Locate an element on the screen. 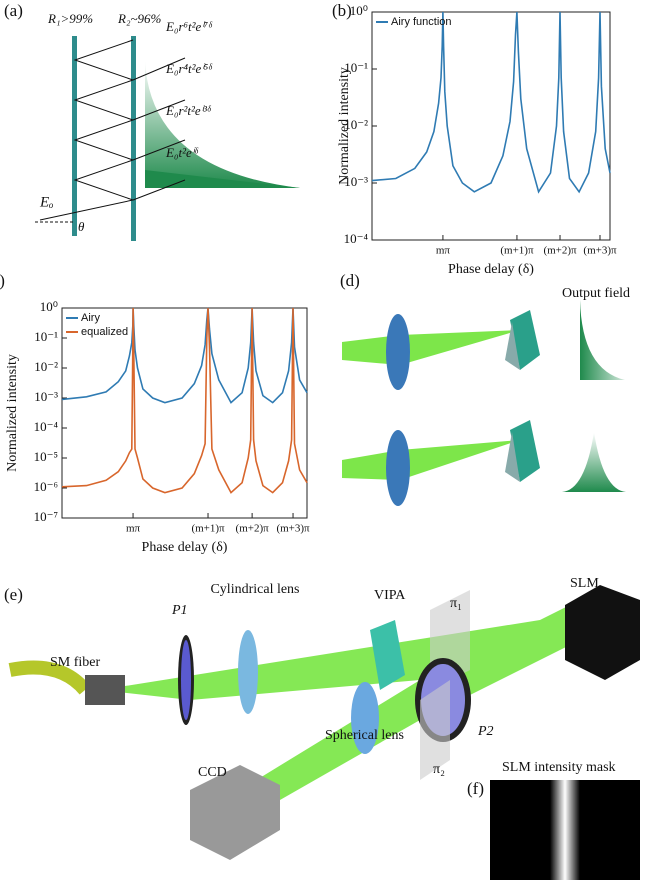  component-label: VIPA is located at coordinates (390, 595).